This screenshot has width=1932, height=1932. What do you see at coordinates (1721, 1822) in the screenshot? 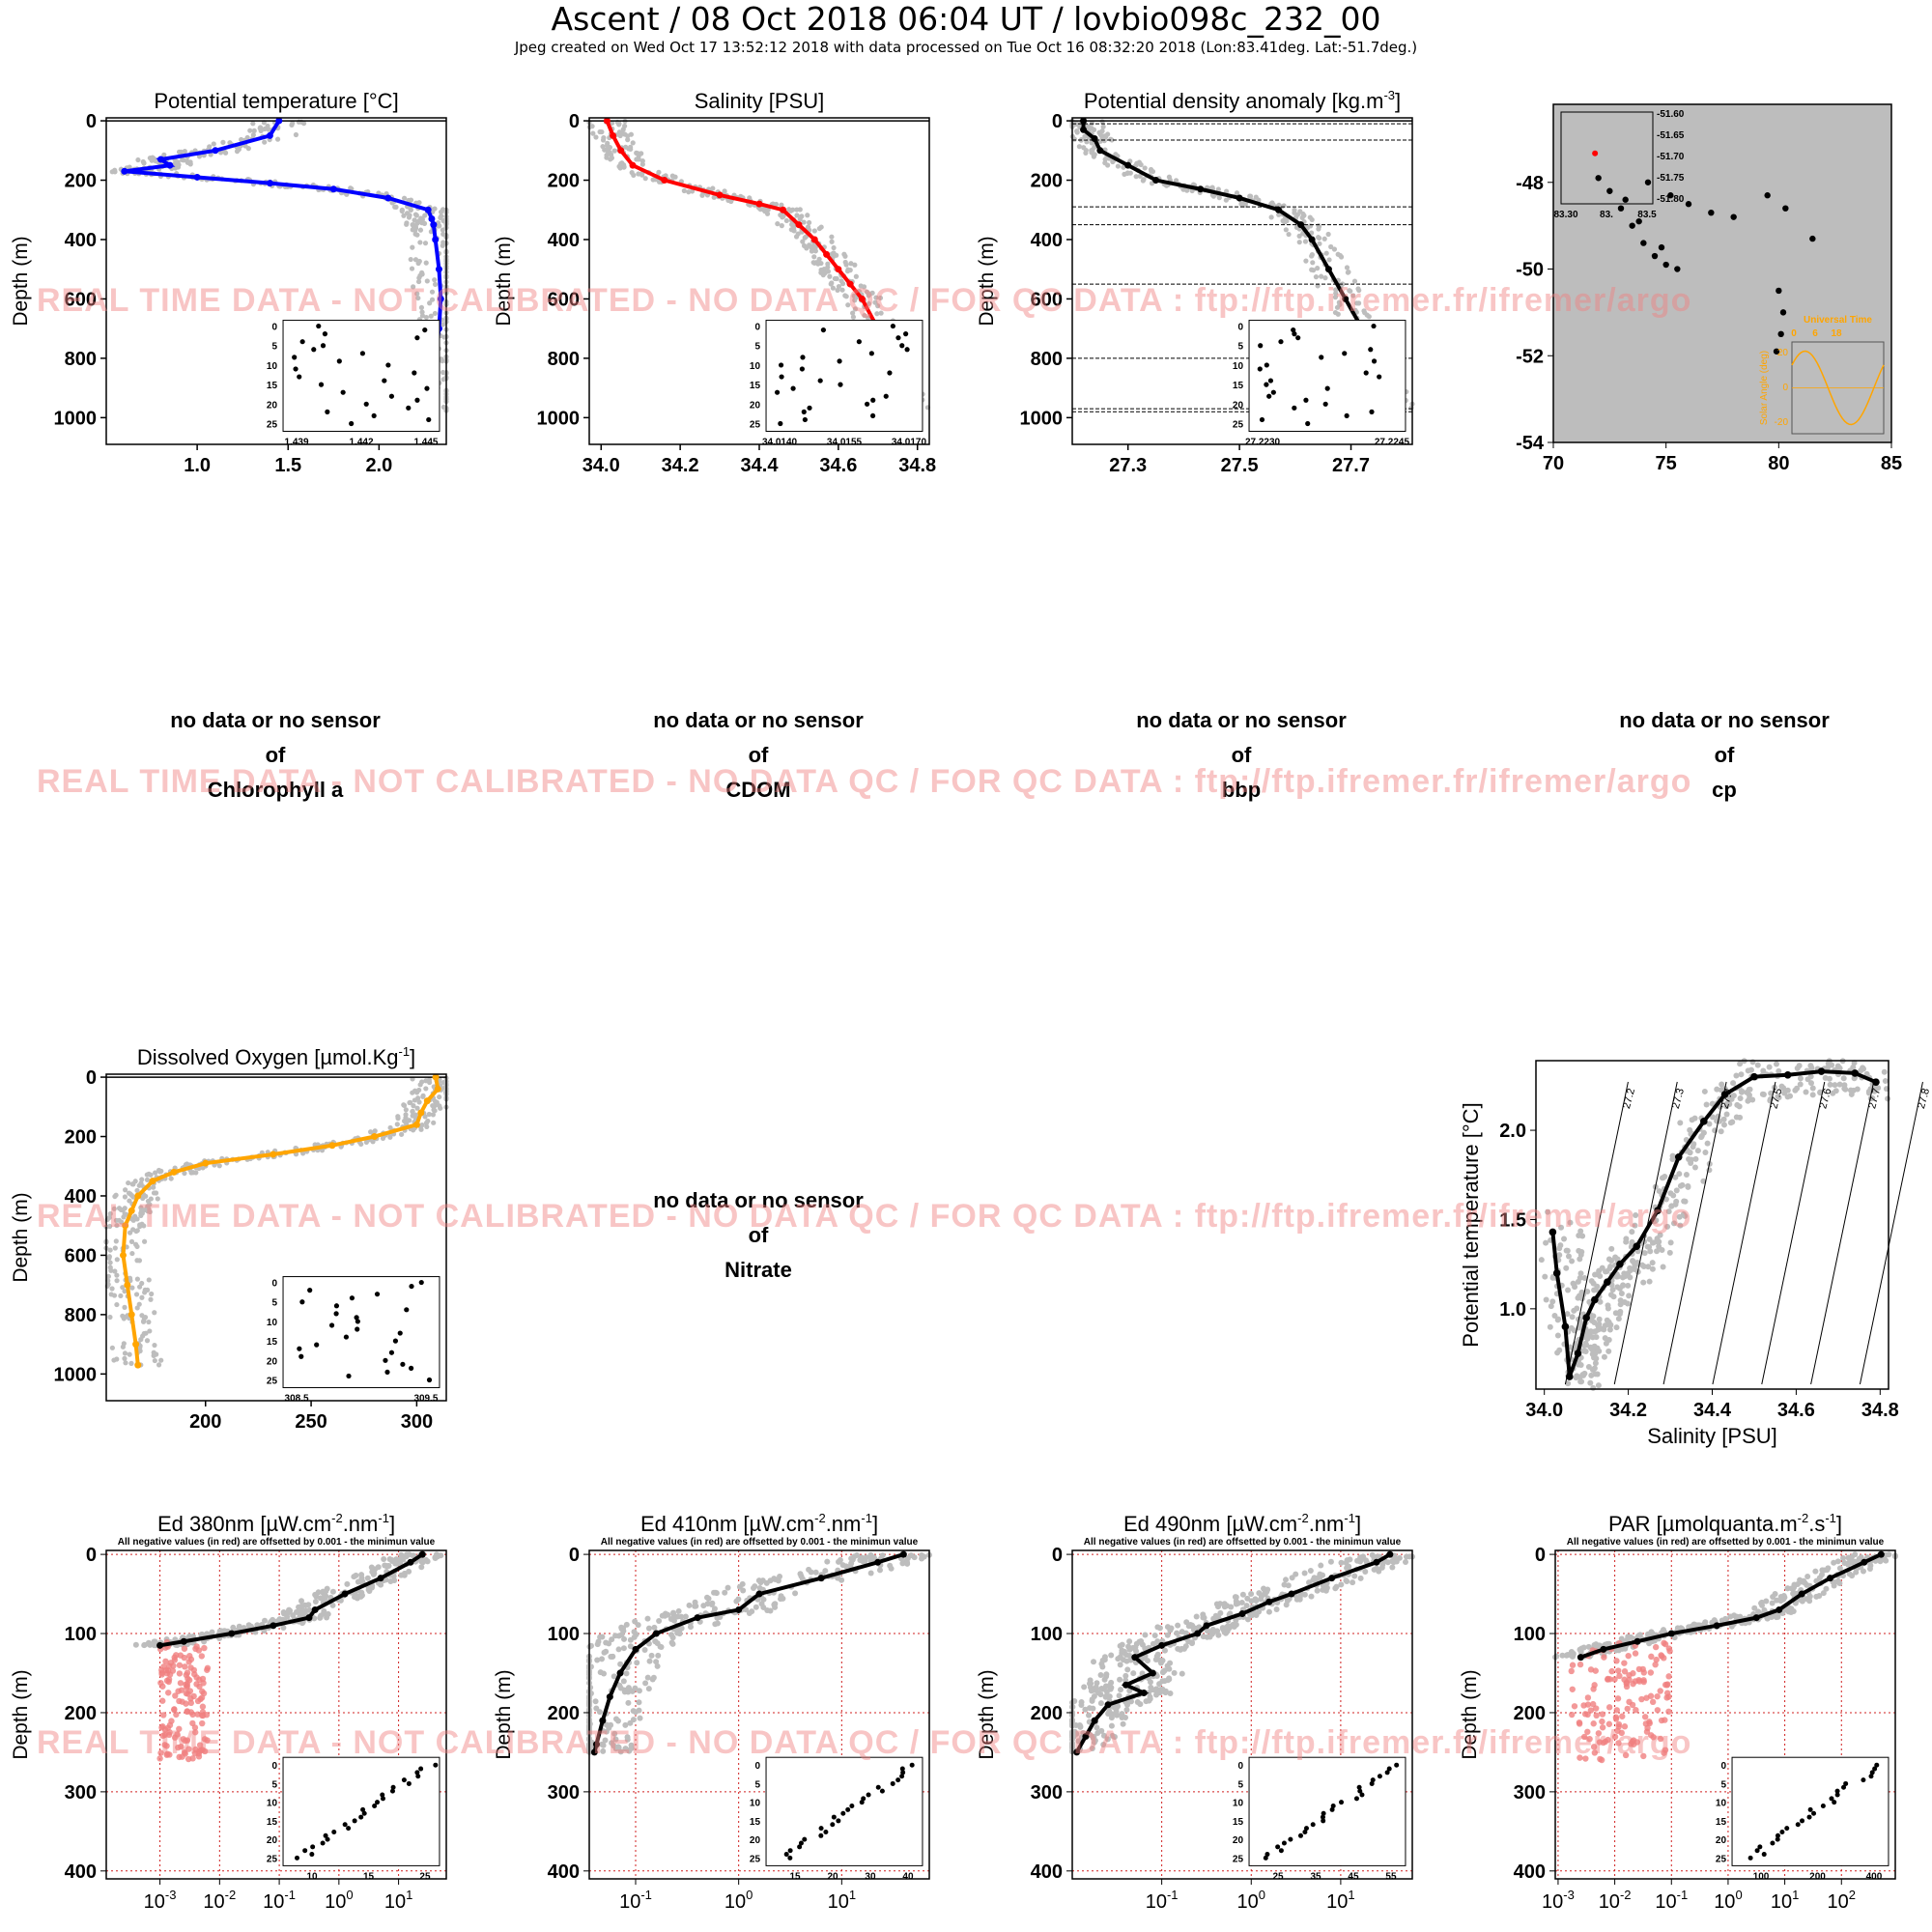
I see `inset-y-label: 15` at bounding box center [1721, 1822].